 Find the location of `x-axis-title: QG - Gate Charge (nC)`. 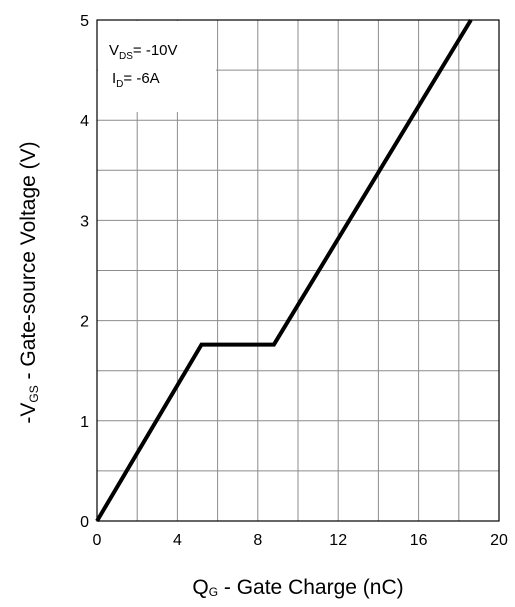

x-axis-title: QG - Gate Charge (nC) is located at coordinates (297, 587).